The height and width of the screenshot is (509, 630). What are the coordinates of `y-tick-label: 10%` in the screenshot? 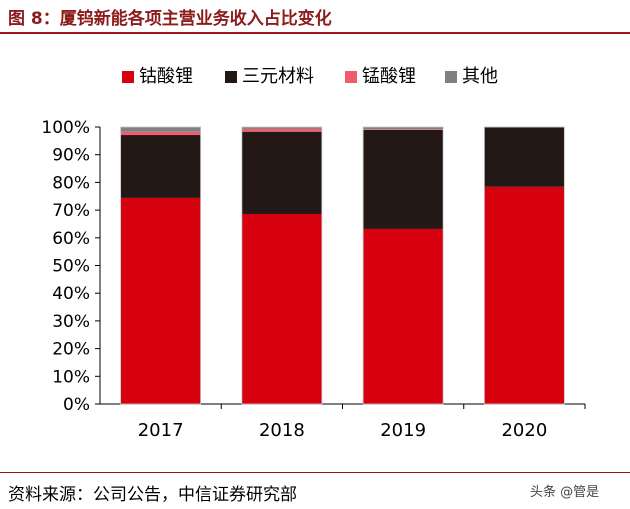 It's located at (71, 377).